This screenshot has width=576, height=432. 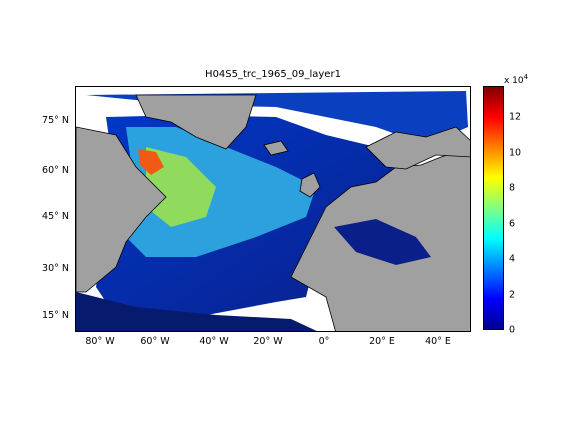 What do you see at coordinates (151, 162) in the screenshot?
I see `peak-concentration` at bounding box center [151, 162].